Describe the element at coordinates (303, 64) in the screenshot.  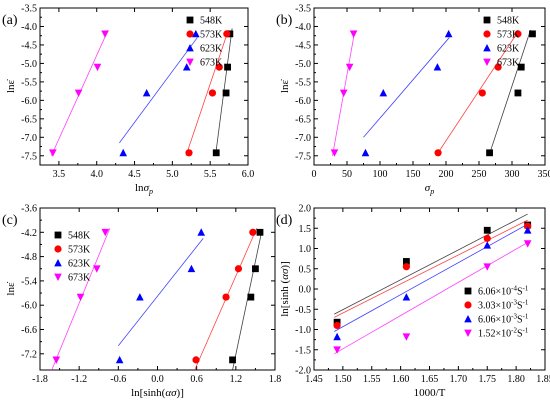
I see `y-tick-label: -5.0` at that location.